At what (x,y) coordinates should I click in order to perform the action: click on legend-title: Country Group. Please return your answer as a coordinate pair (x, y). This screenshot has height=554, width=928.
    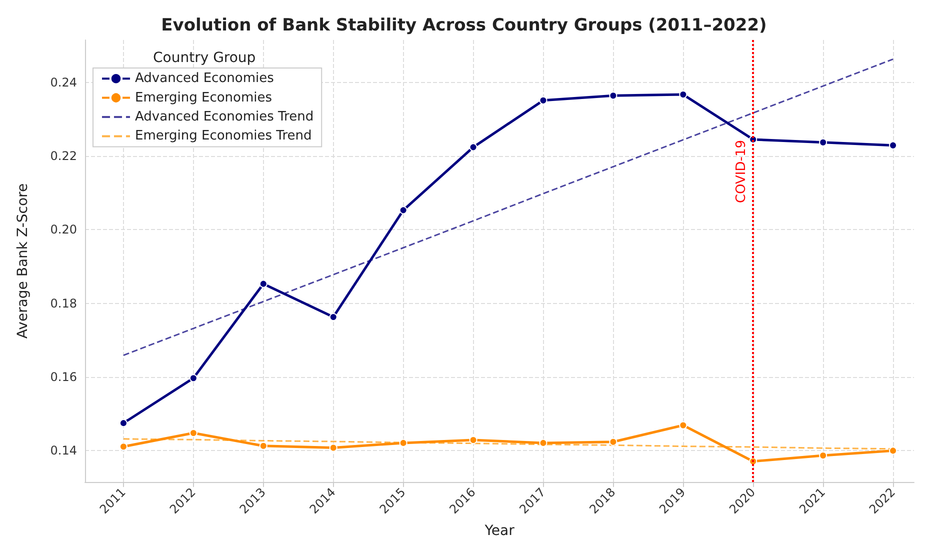
    Looking at the image, I should click on (204, 58).